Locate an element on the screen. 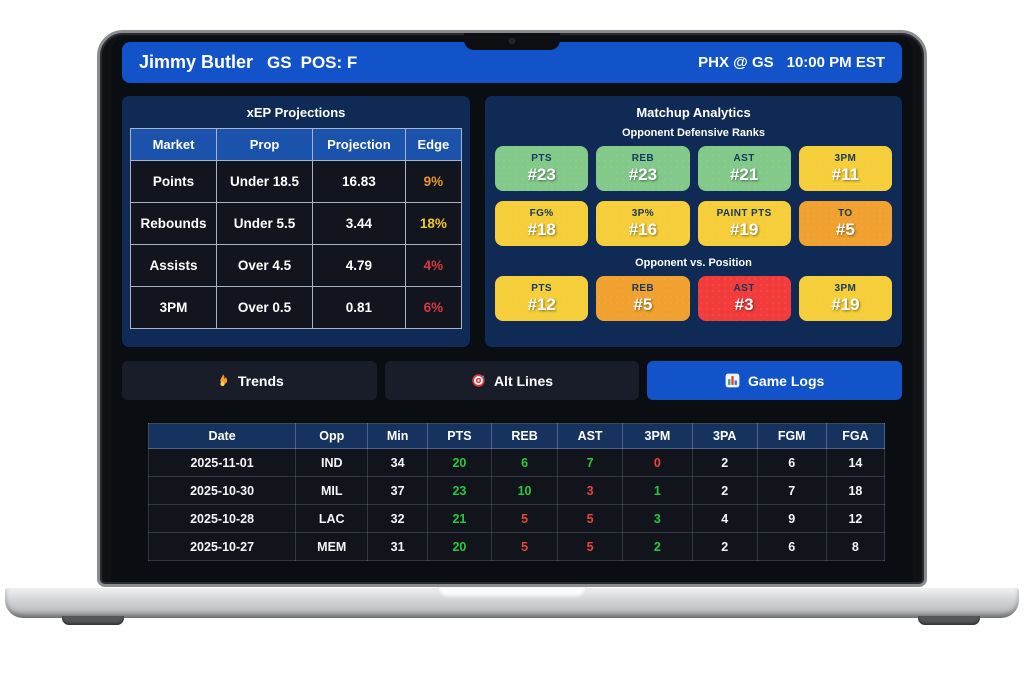 The image size is (1024, 683). game-log-cell: 32 is located at coordinates (397, 518).